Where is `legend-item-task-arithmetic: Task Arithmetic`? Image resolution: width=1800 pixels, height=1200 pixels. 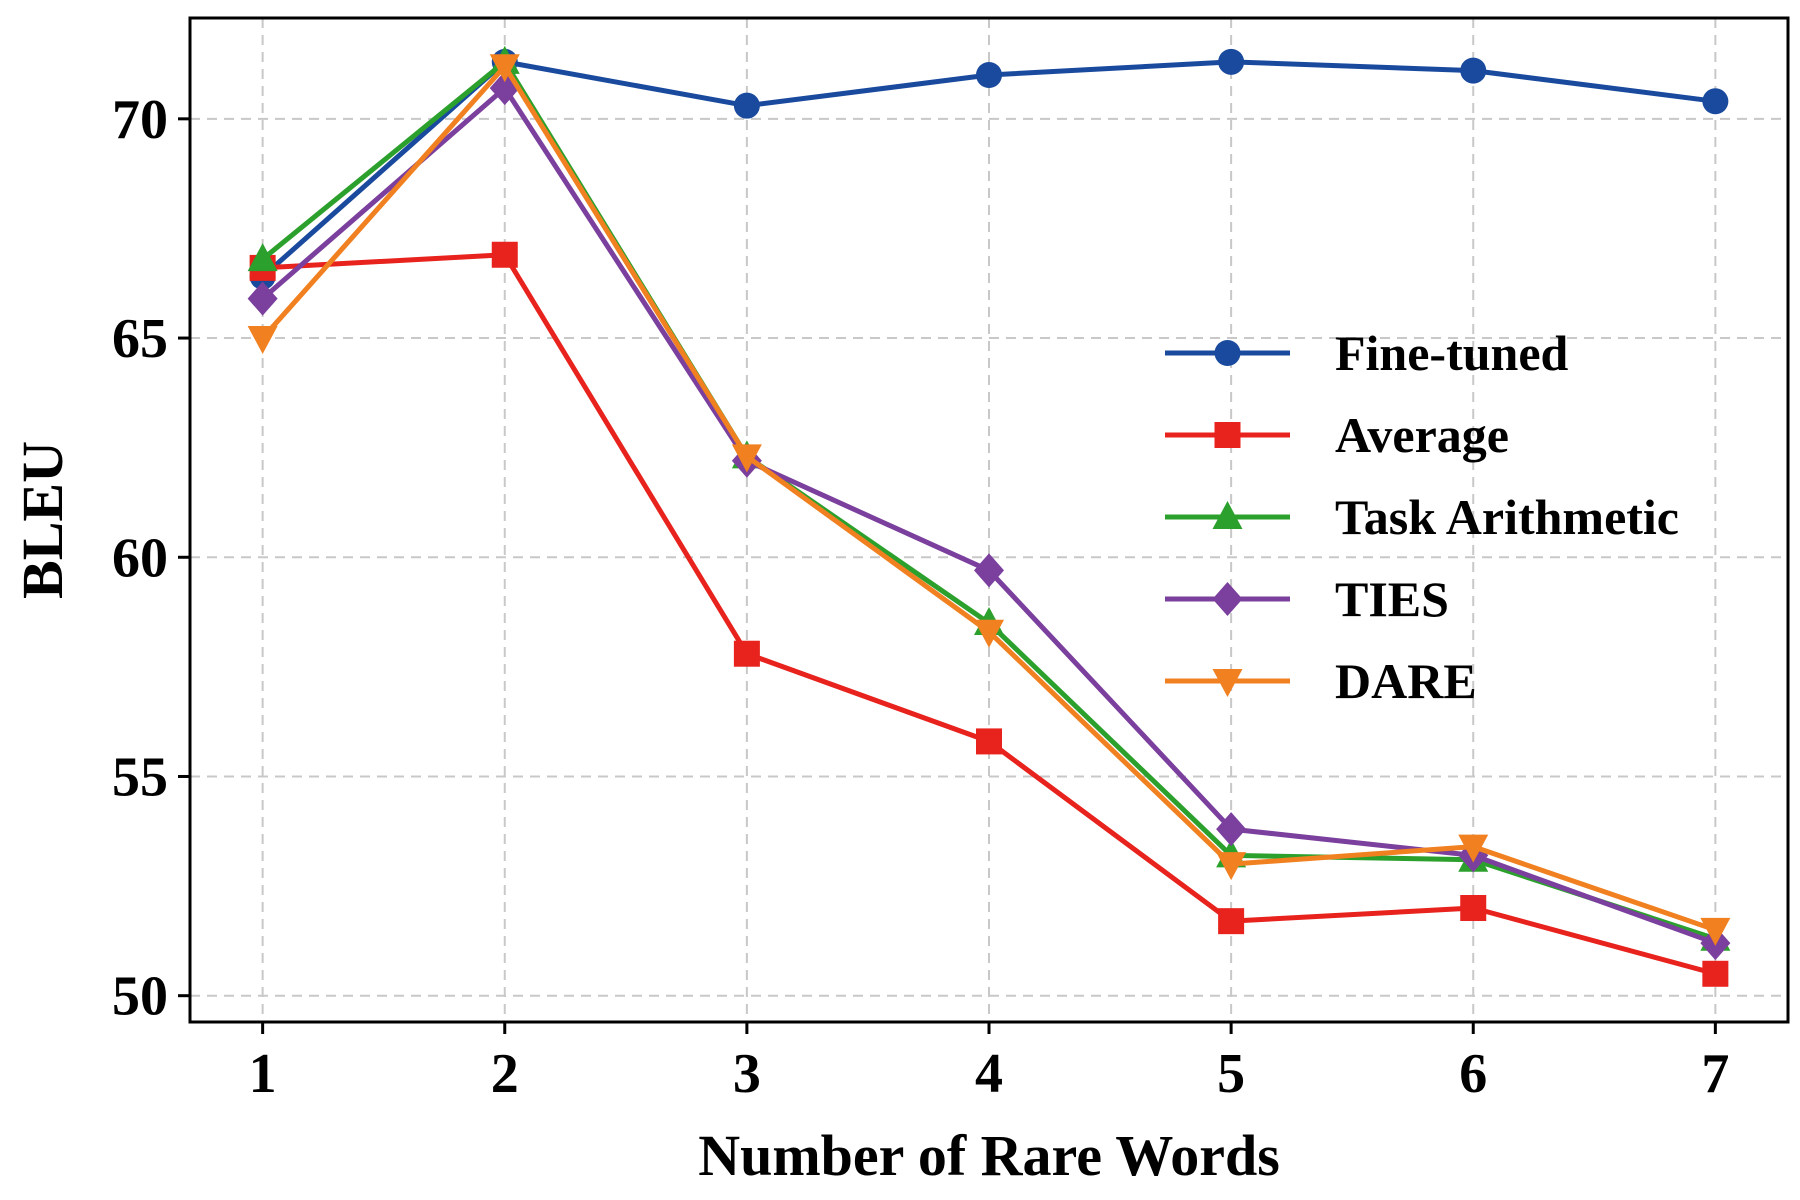
legend-item-task-arithmetic: Task Arithmetic is located at coordinates (1422, 517).